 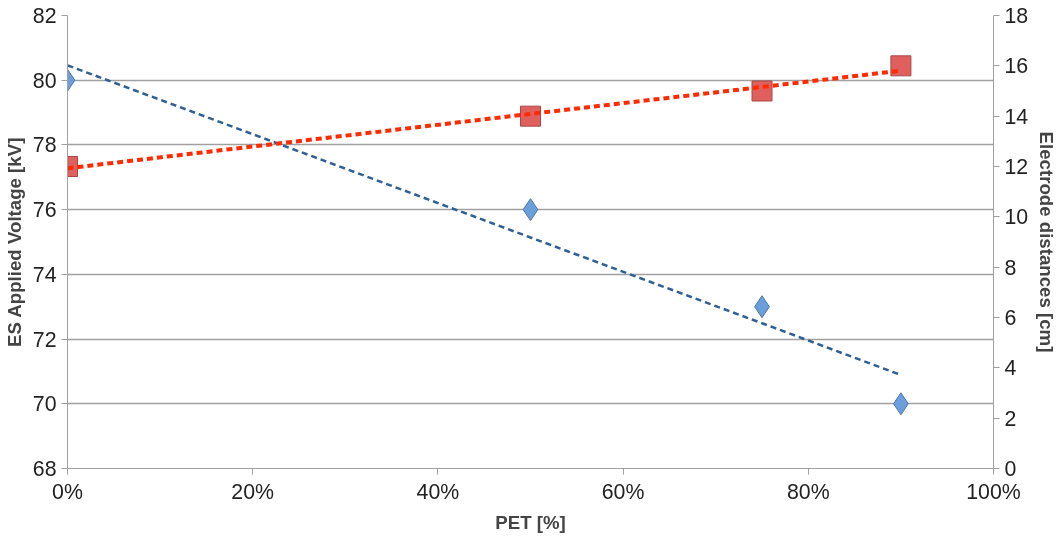 I want to click on x-tick-label: 0%, so click(x=67, y=491).